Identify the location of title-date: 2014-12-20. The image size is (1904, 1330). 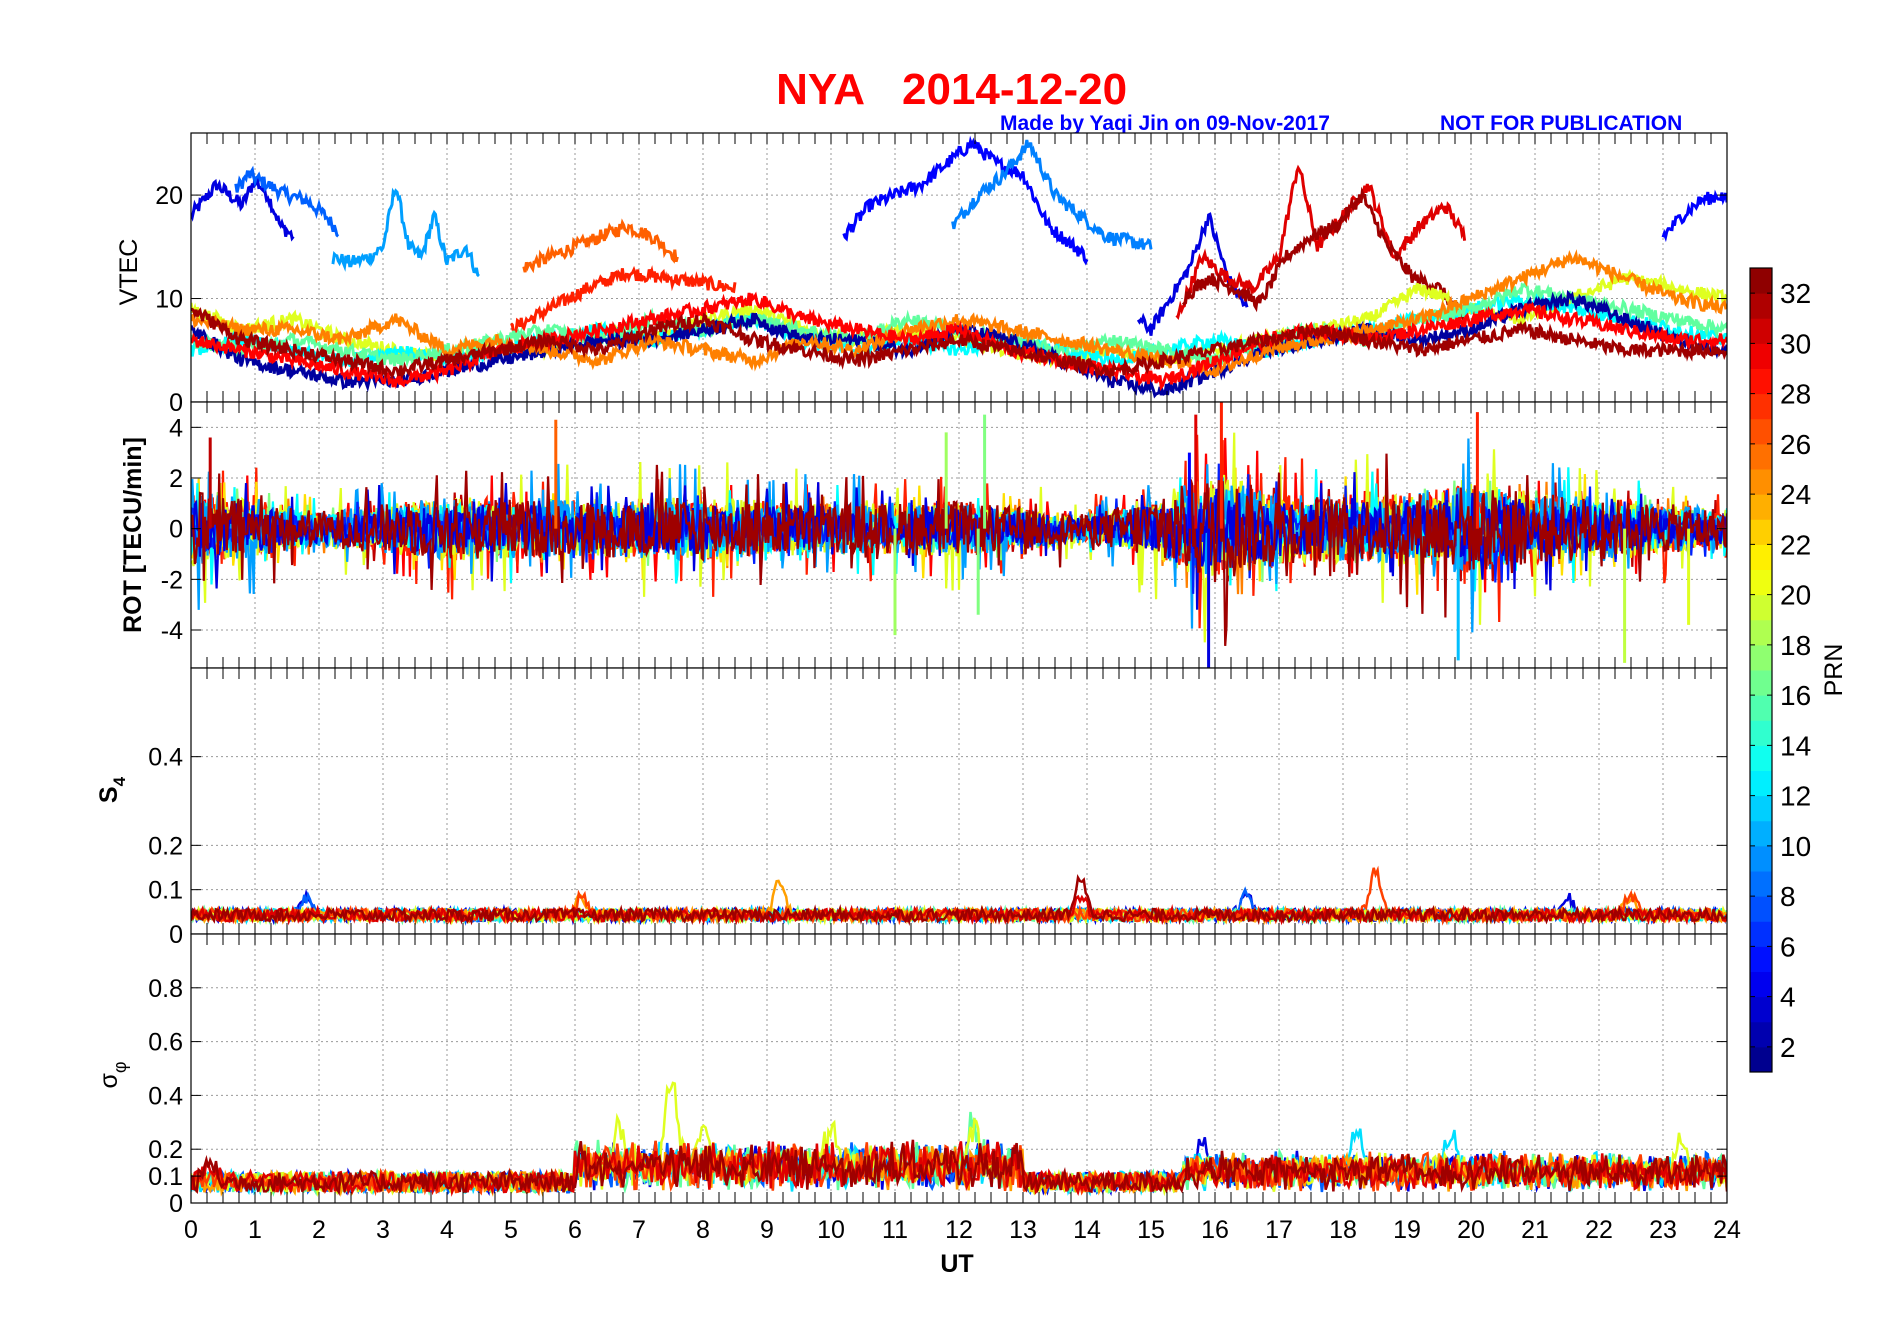
(1014, 89).